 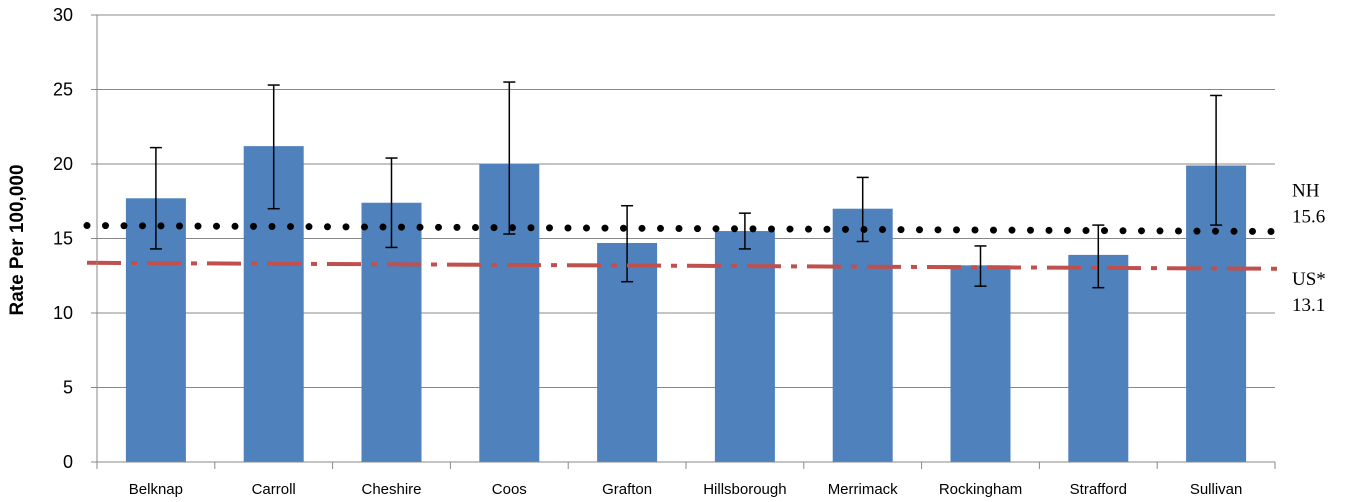 I want to click on y-tick-label: 15, so click(x=63, y=239).